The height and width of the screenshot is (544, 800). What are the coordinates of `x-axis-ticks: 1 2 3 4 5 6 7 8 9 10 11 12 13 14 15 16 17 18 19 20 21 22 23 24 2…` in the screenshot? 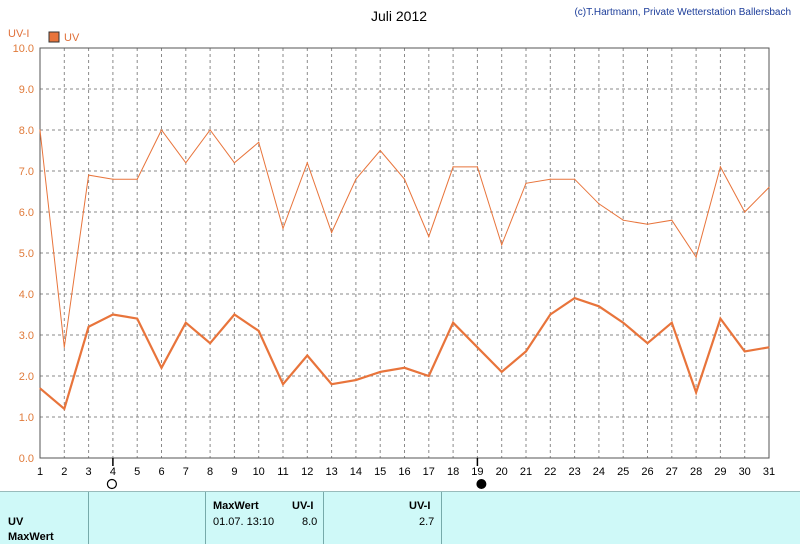 It's located at (406, 472).